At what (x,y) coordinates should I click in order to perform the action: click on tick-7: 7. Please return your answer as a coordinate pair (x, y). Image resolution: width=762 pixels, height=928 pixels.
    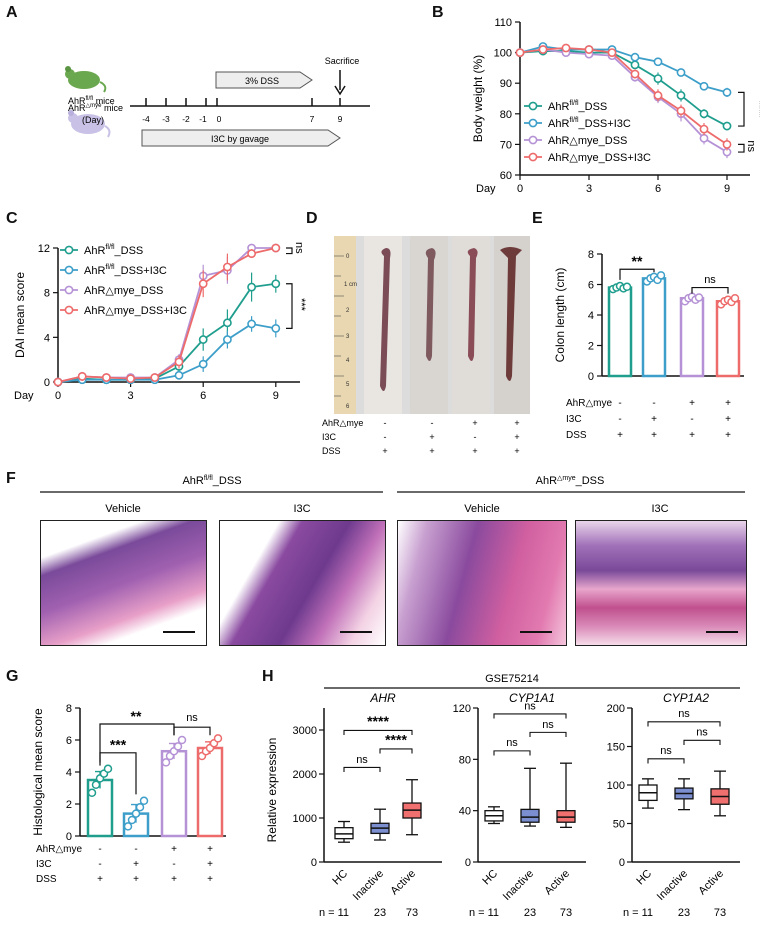
    Looking at the image, I should click on (312, 119).